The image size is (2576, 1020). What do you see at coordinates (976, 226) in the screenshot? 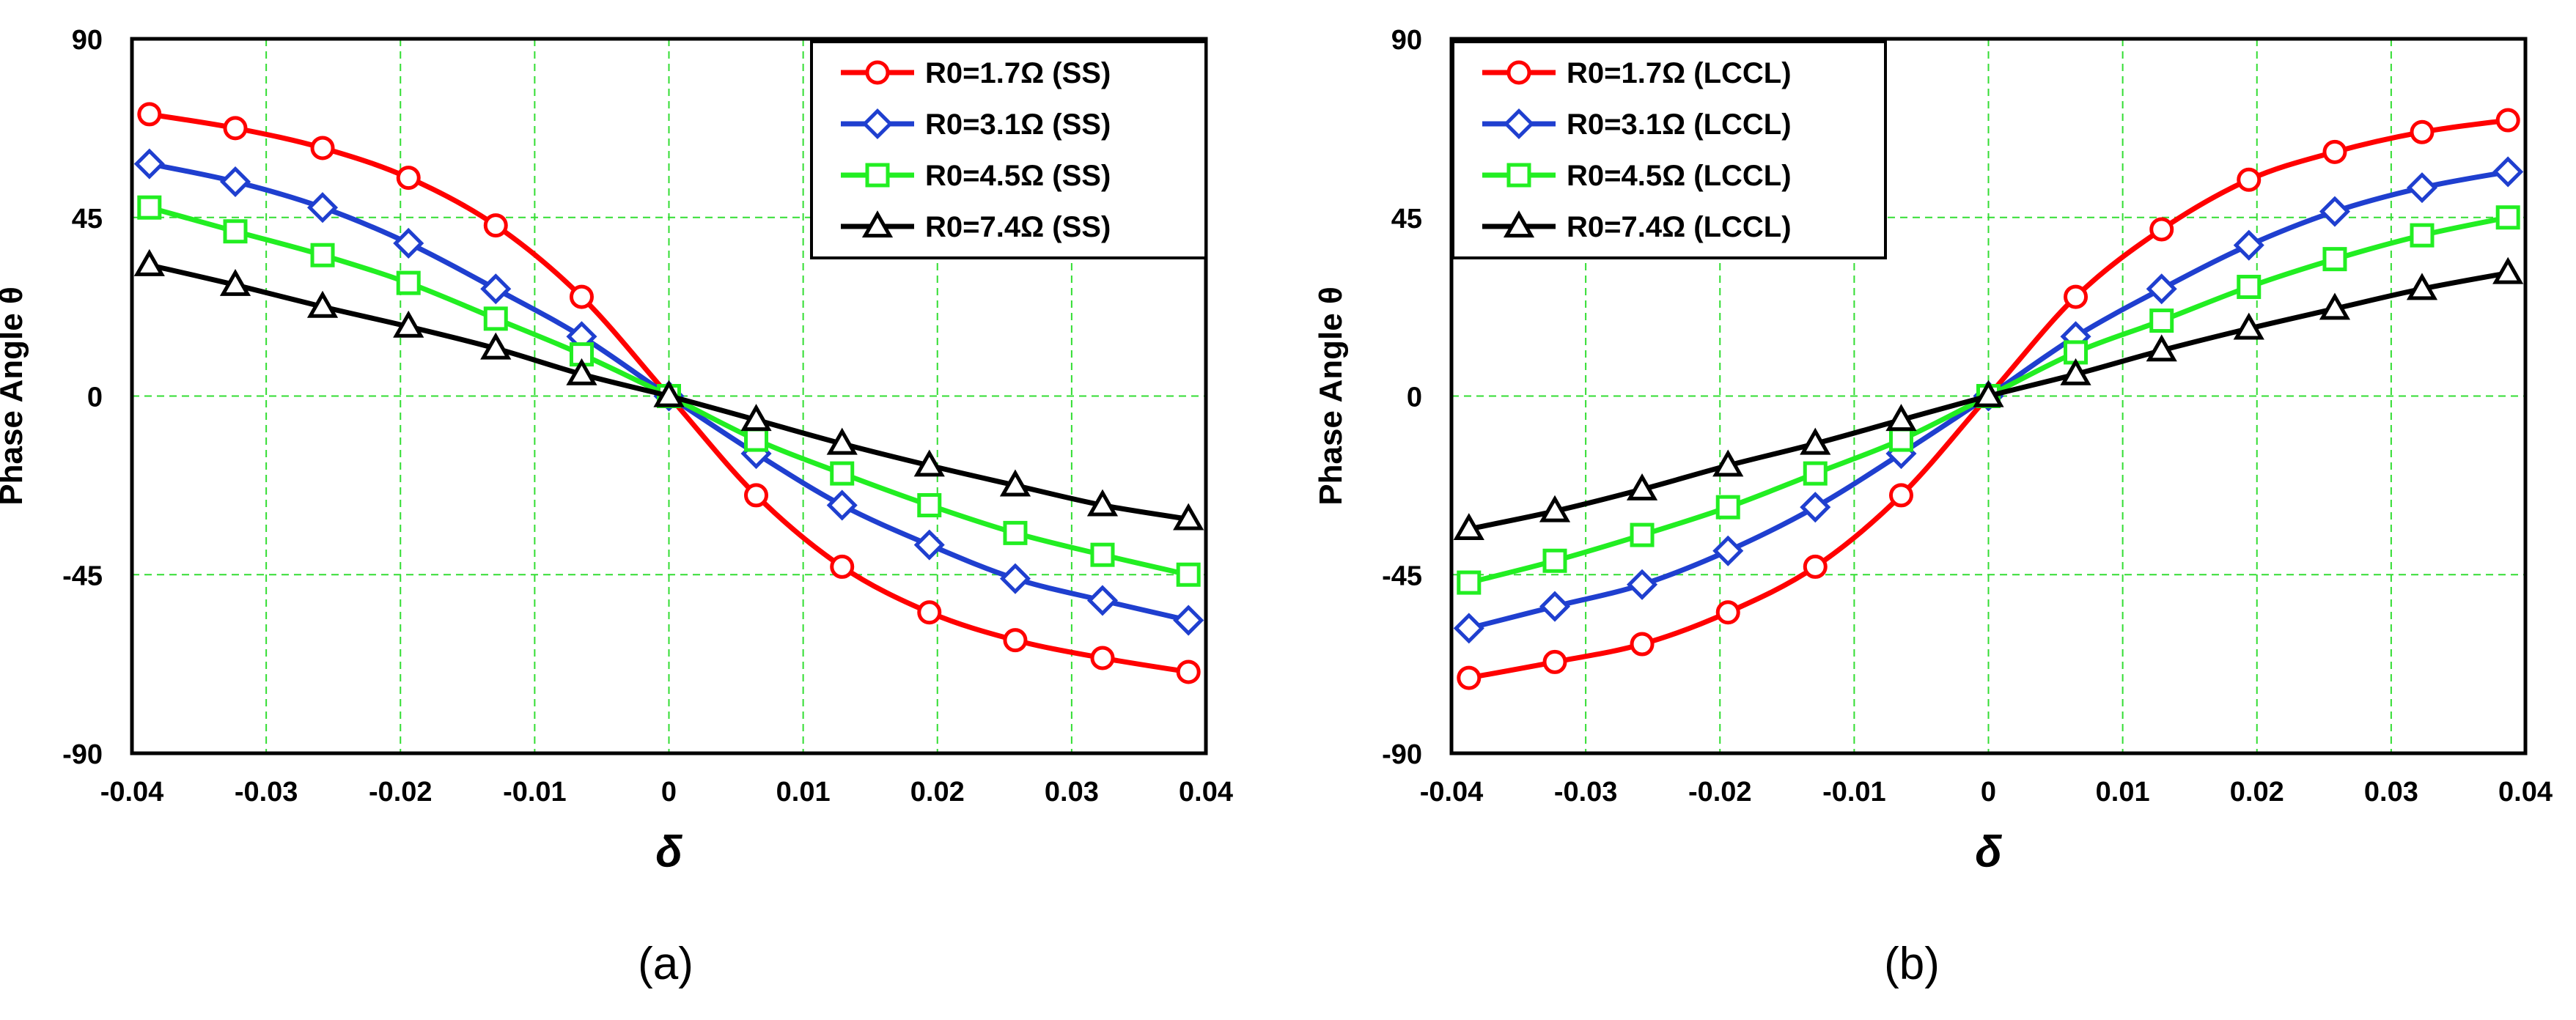
I see `legend-item-3: R0=7.4Ω (SS)` at bounding box center [976, 226].